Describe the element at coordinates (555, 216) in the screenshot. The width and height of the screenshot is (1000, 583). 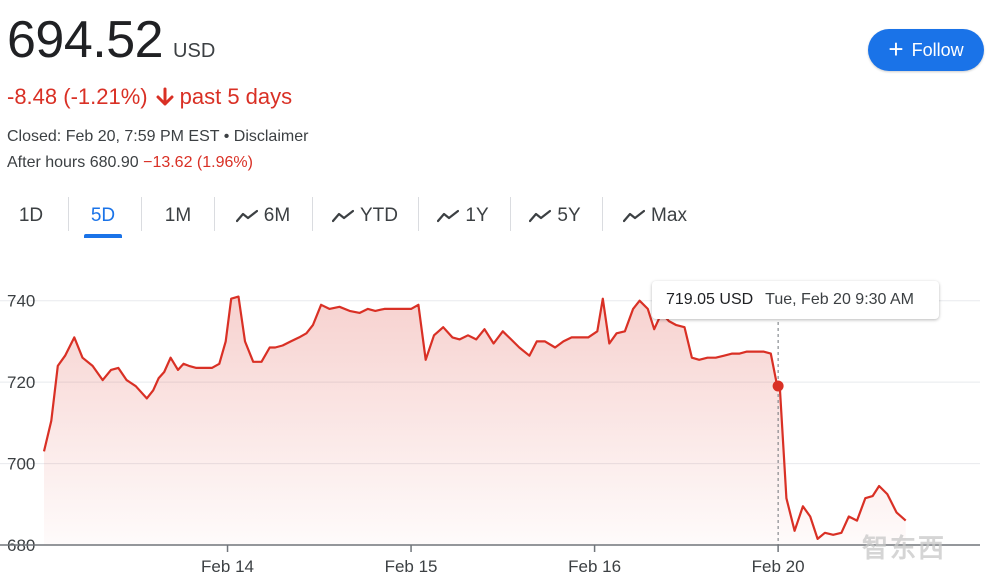
I see `tab-5y: 5Y` at that location.